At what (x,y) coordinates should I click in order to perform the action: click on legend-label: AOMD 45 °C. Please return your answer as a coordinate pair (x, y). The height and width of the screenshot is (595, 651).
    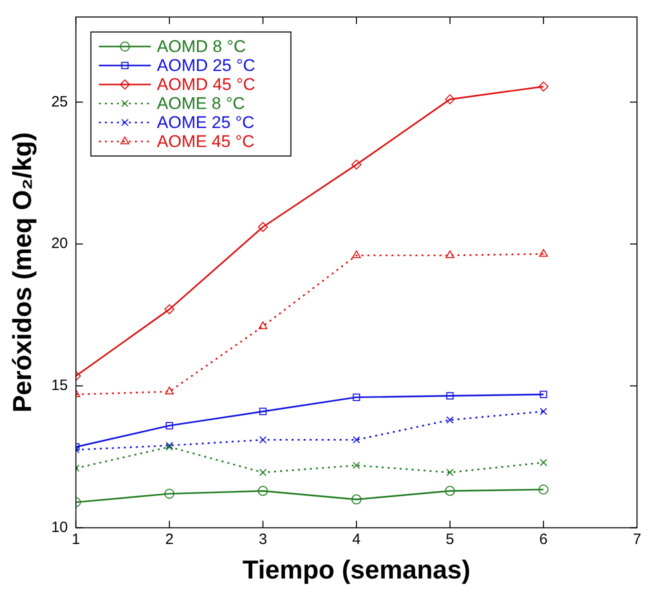
    Looking at the image, I should click on (206, 84).